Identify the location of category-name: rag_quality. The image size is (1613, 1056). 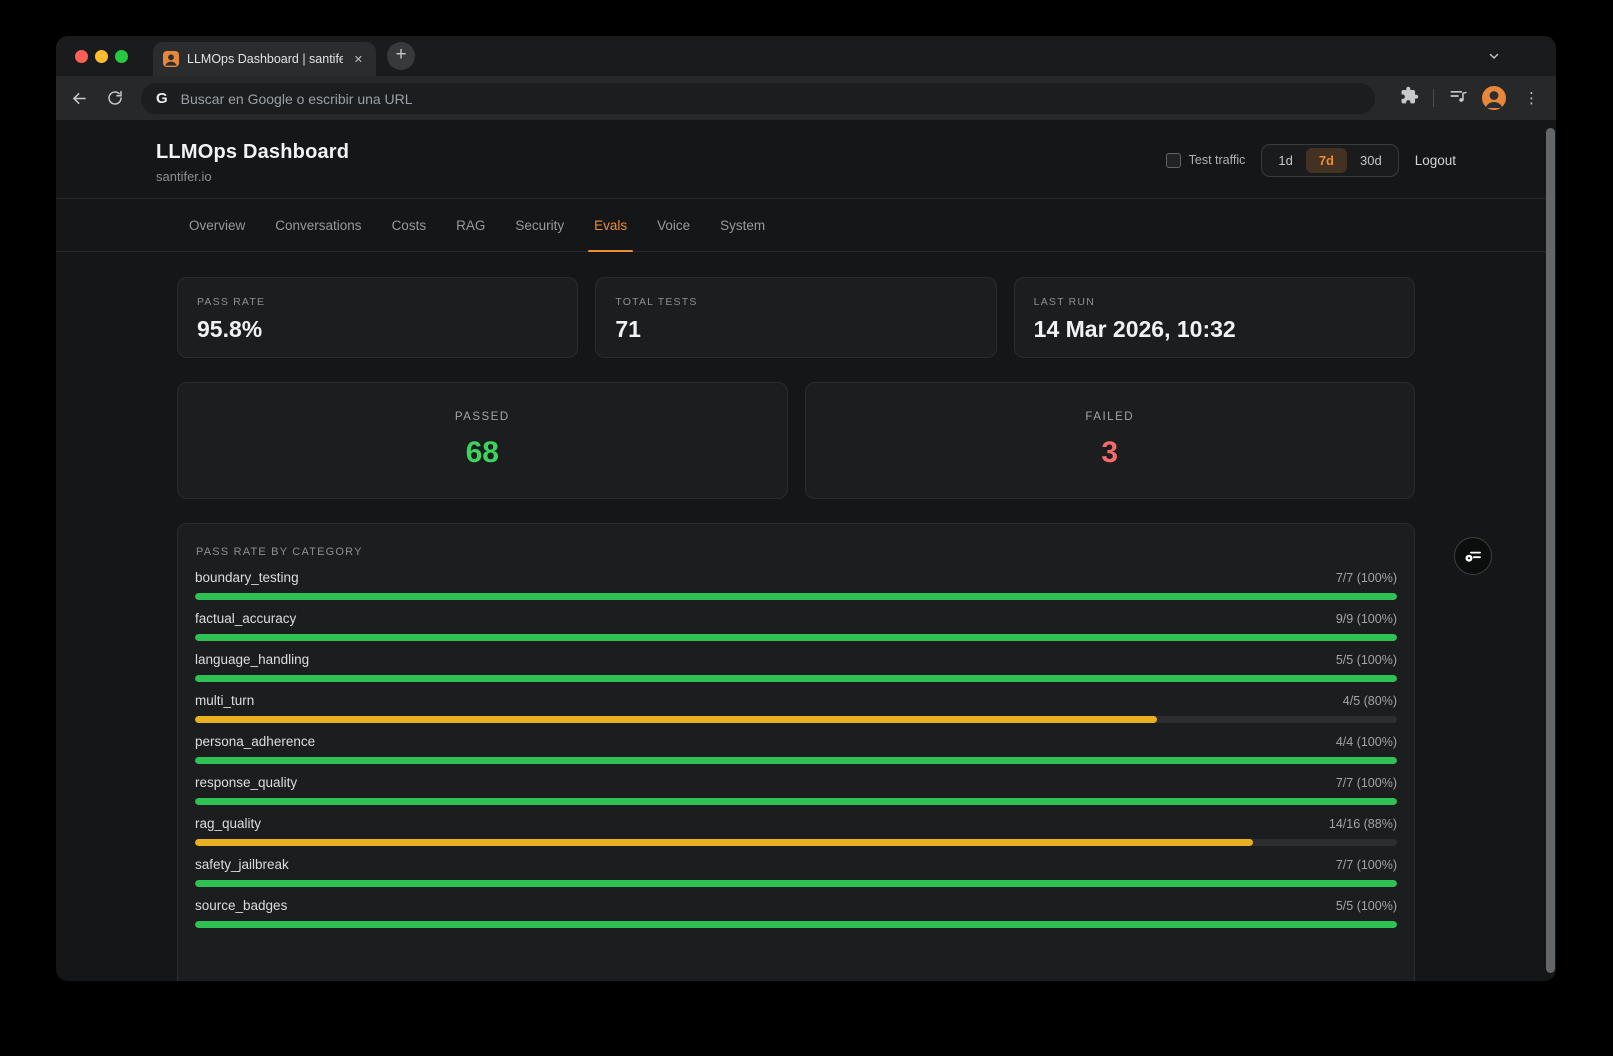
(228, 823).